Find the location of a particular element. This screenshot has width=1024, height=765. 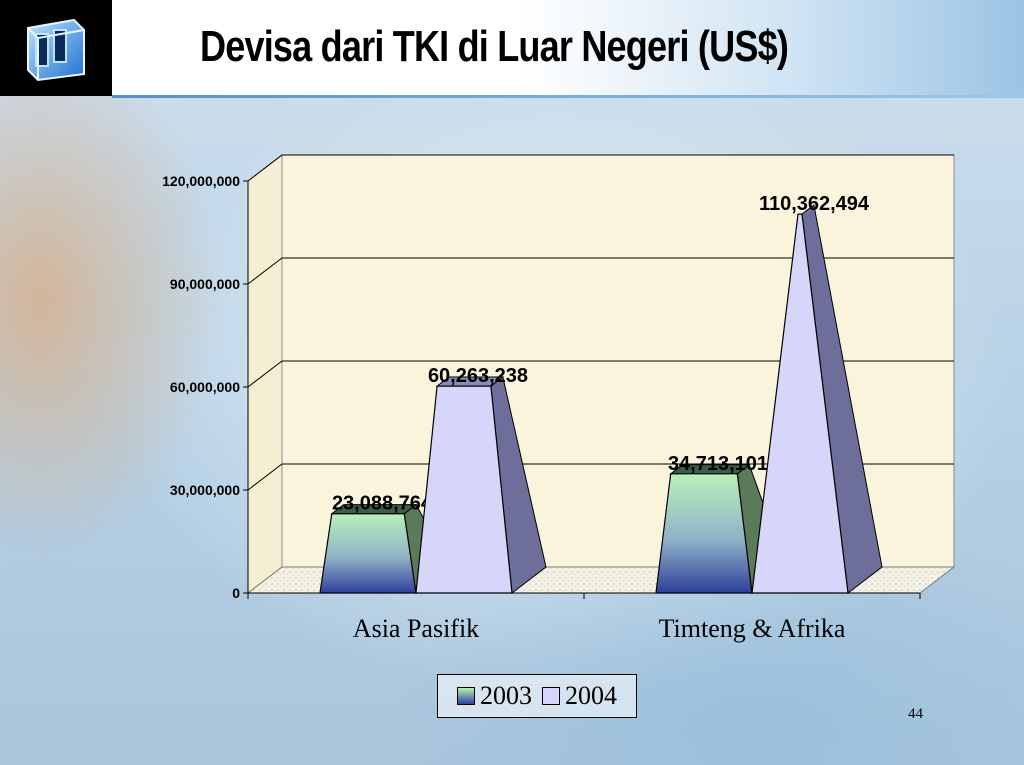

legend-swatch-2003 is located at coordinates (466, 696).